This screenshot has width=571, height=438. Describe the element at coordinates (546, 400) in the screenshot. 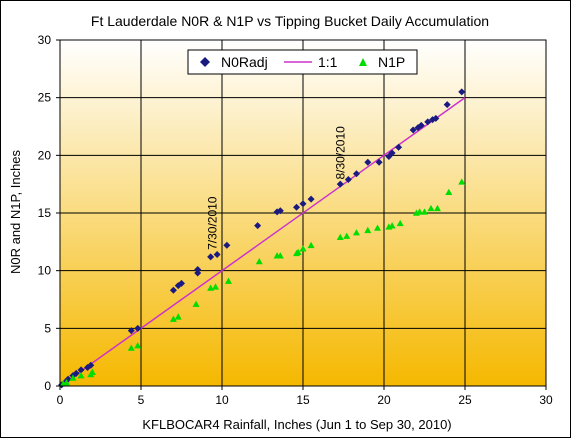

I see `x-tick-label: 30` at that location.